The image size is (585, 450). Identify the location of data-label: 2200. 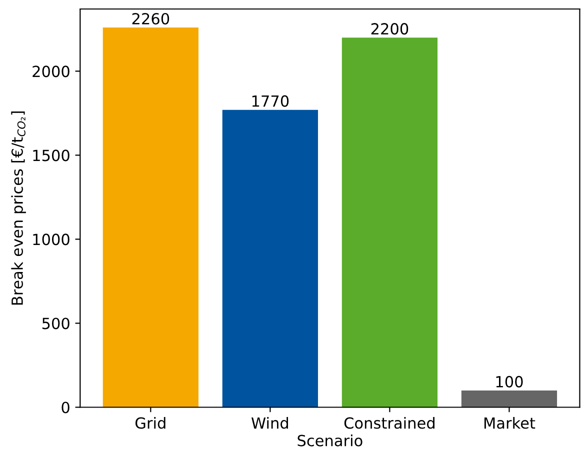
(389, 29).